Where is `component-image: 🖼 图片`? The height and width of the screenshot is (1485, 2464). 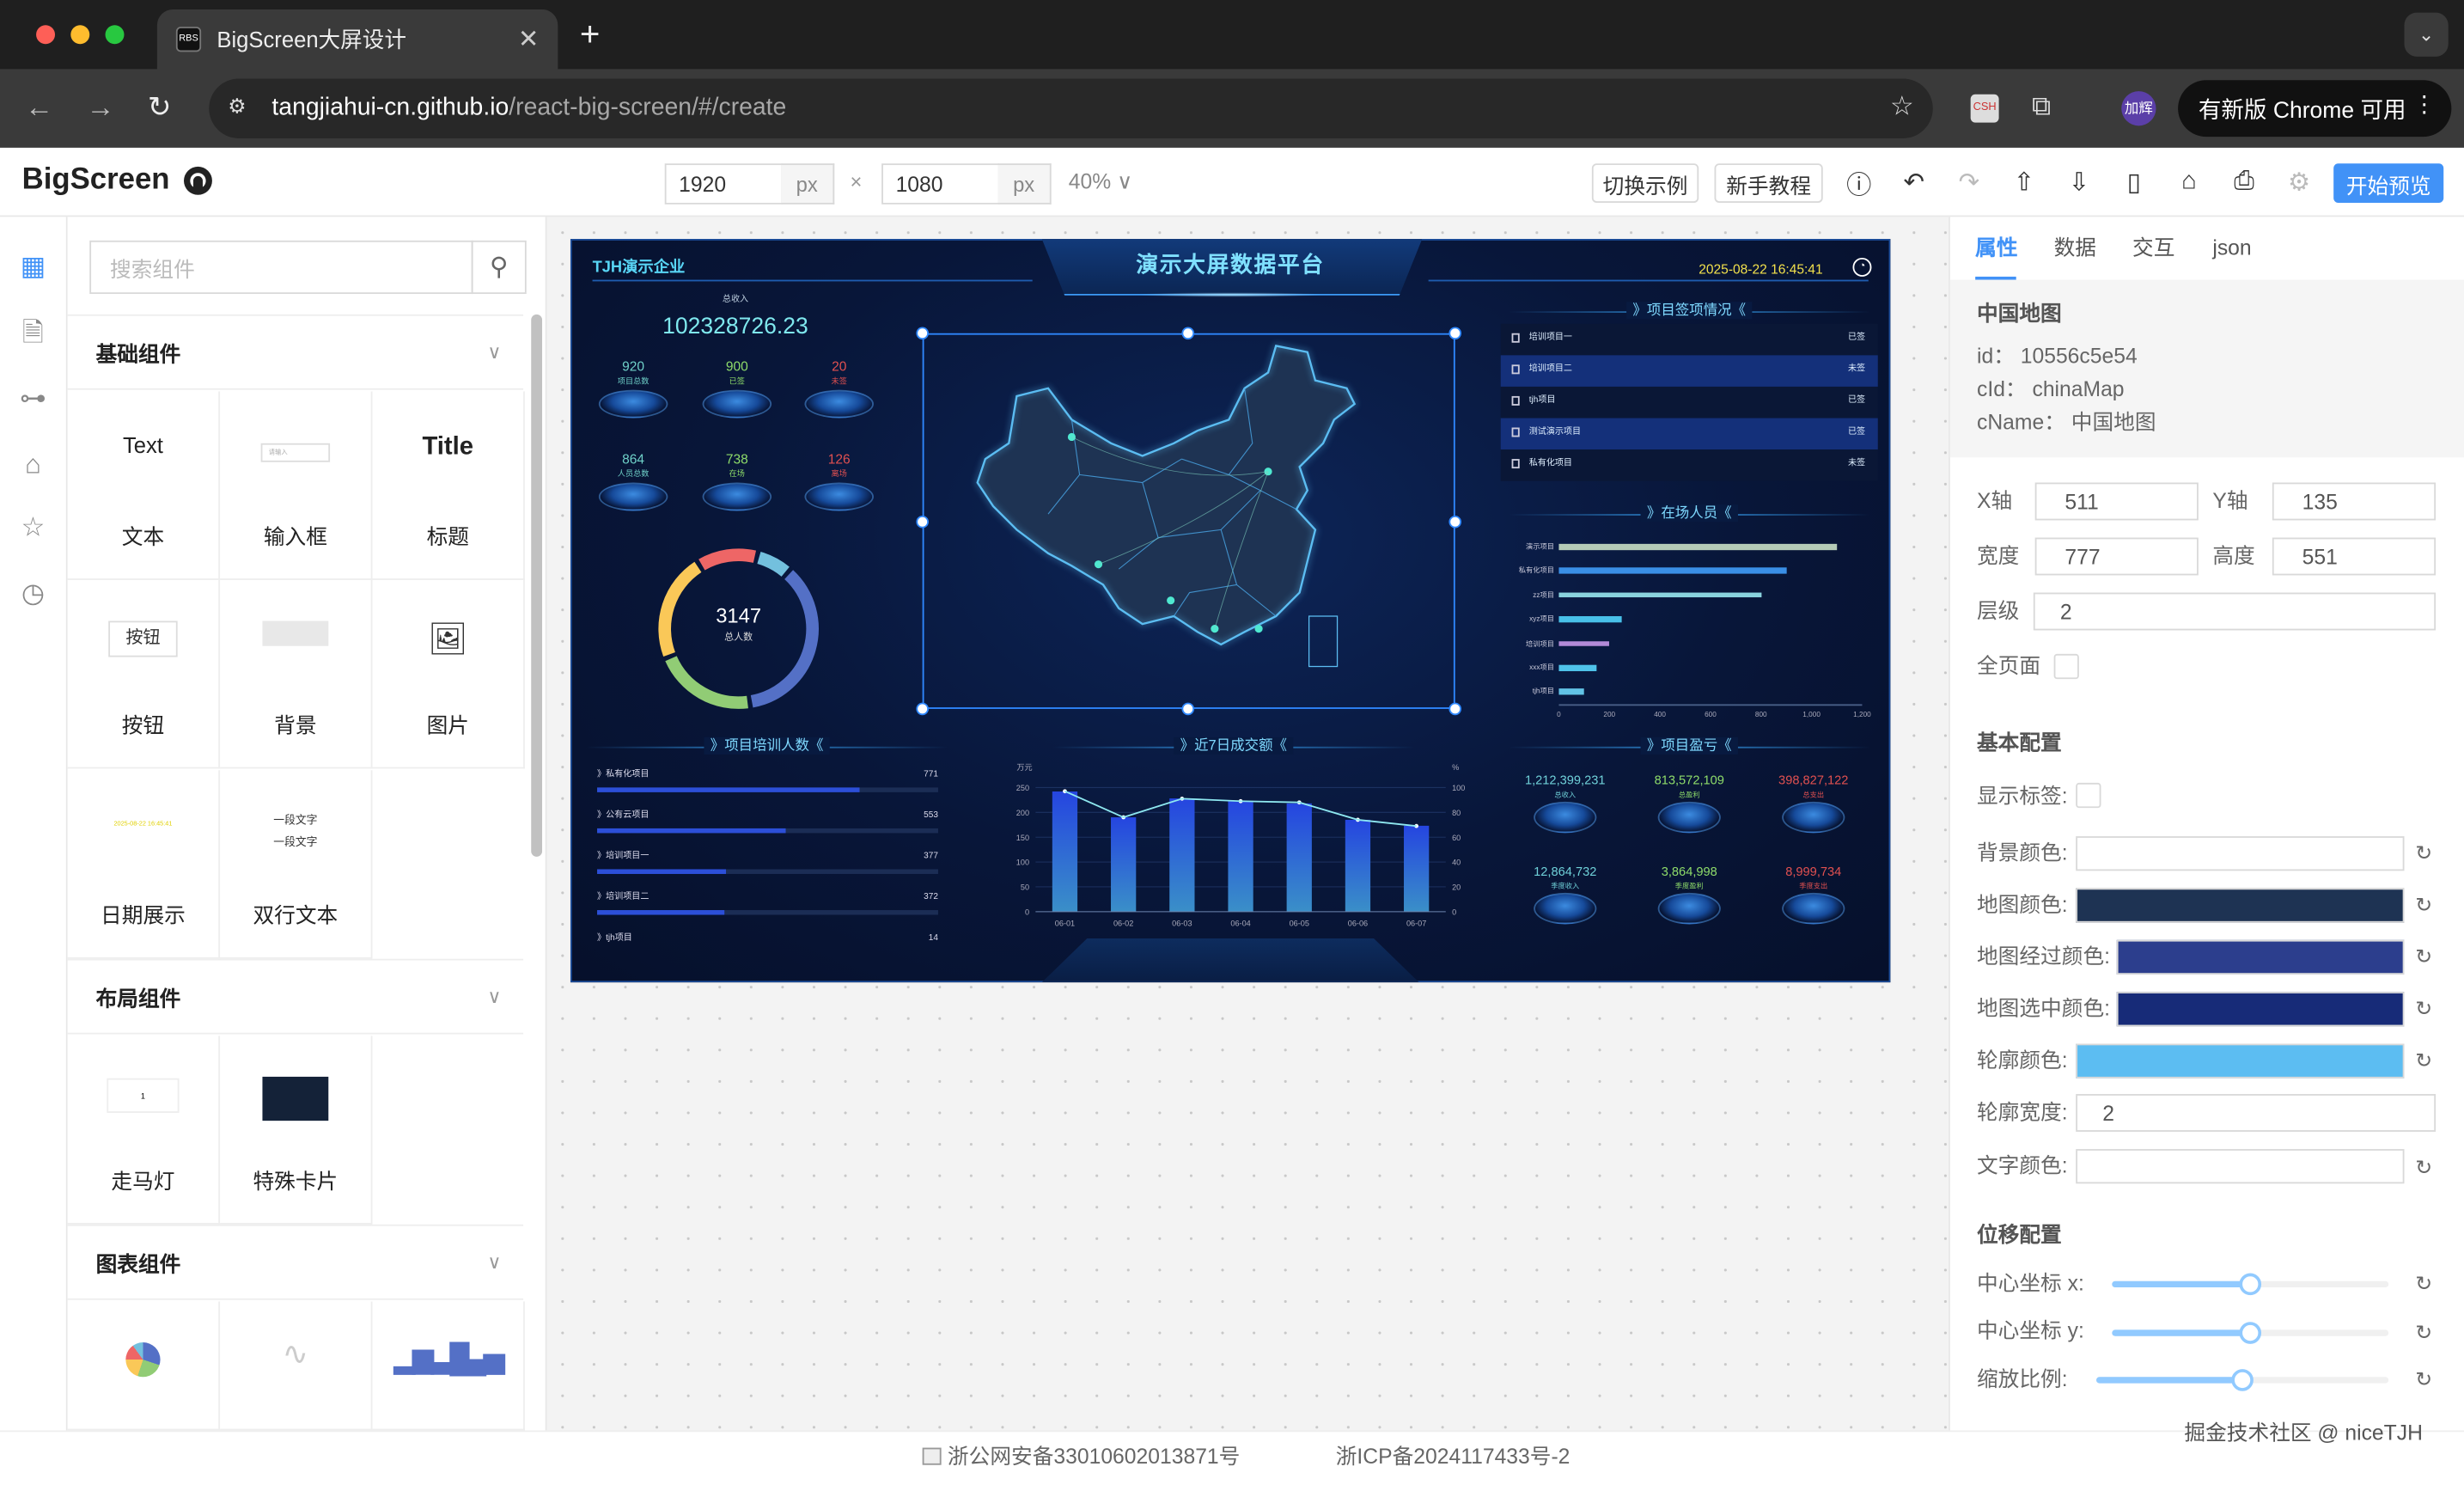
component-image: 🖼 图片 is located at coordinates (448, 674).